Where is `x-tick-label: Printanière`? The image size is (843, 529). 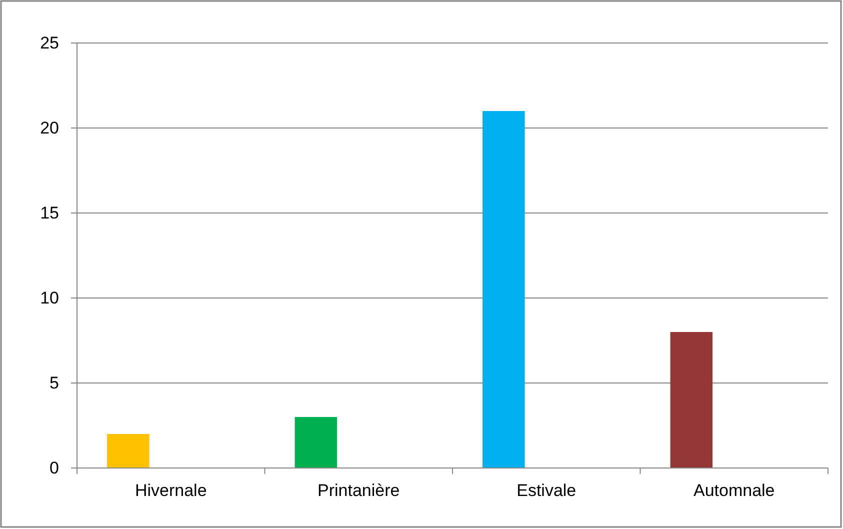
x-tick-label: Printanière is located at coordinates (359, 490).